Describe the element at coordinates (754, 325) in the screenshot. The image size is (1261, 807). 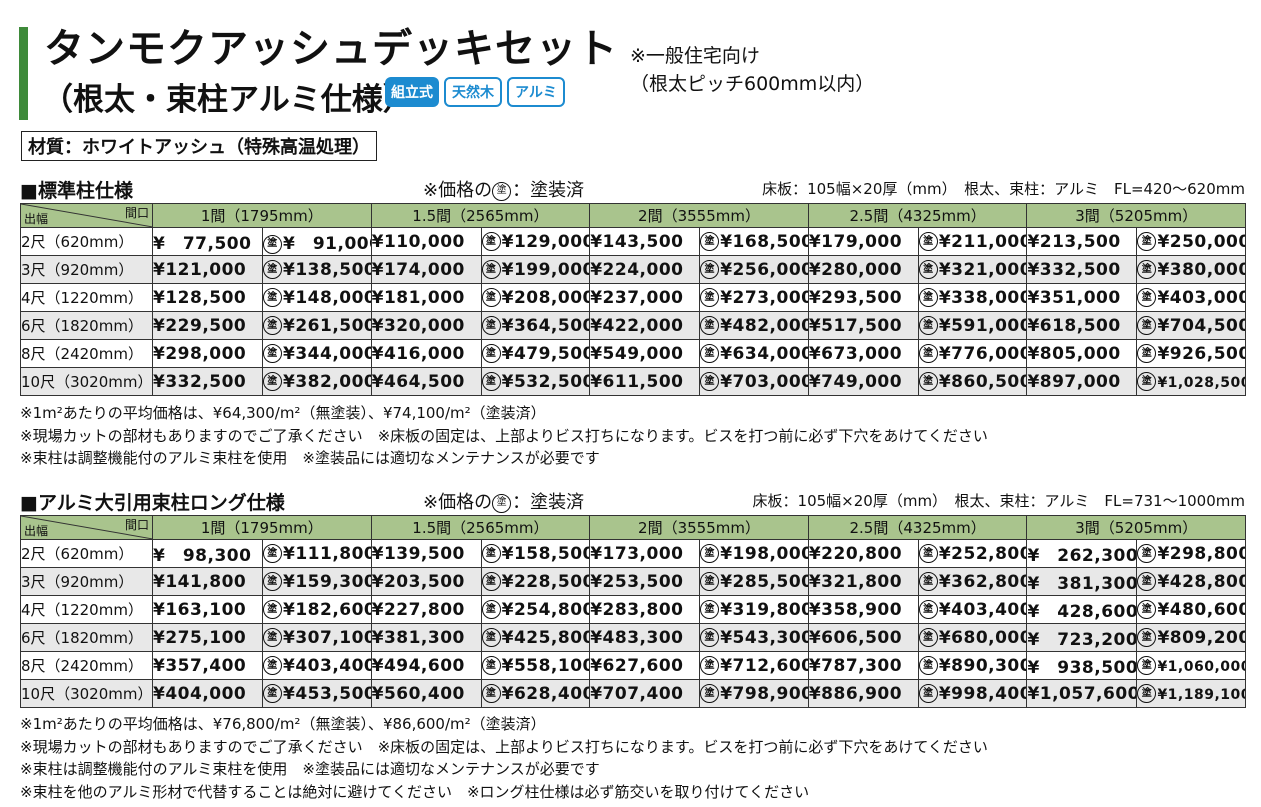
I see `painted-price-cell: 塗 ¥482,000` at that location.